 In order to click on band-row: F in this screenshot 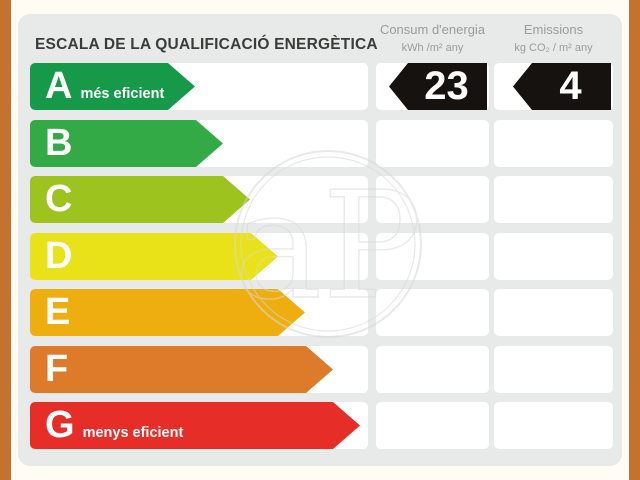, I will do `click(320, 369)`.